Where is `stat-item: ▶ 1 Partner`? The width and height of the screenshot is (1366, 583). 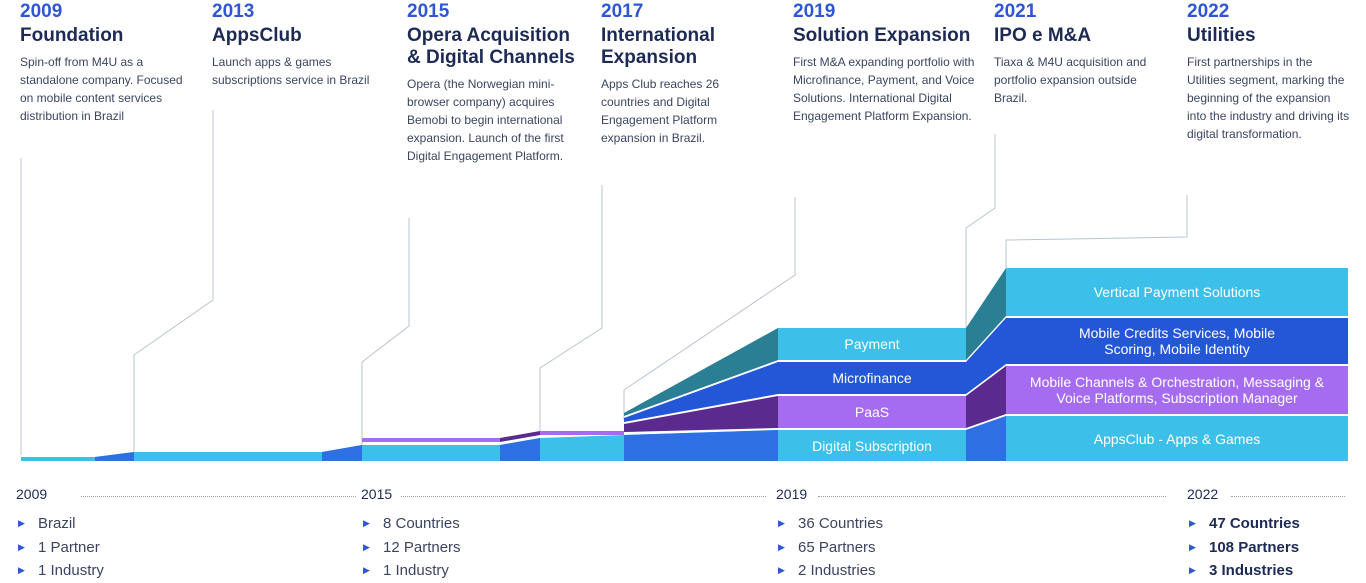 stat-item: ▶ 1 Partner is located at coordinates (181, 548).